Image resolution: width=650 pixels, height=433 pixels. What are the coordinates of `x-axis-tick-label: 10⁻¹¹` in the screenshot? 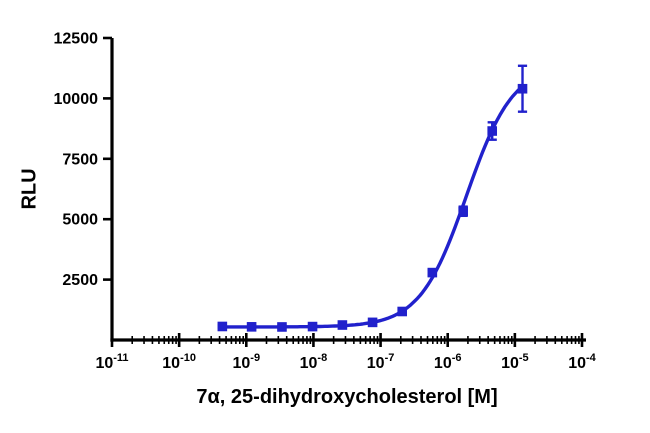 It's located at (111, 362).